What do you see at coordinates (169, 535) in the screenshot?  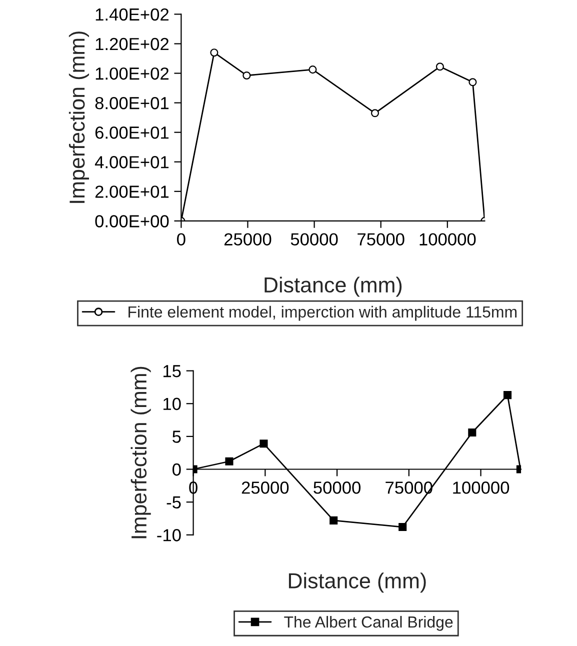 I see `y-tick-label: -10` at bounding box center [169, 535].